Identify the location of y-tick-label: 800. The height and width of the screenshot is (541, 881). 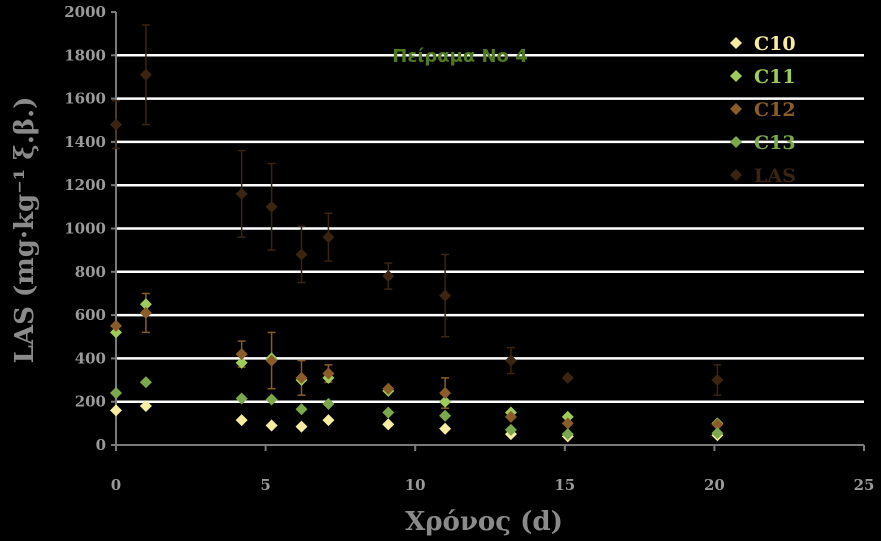
(90, 272).